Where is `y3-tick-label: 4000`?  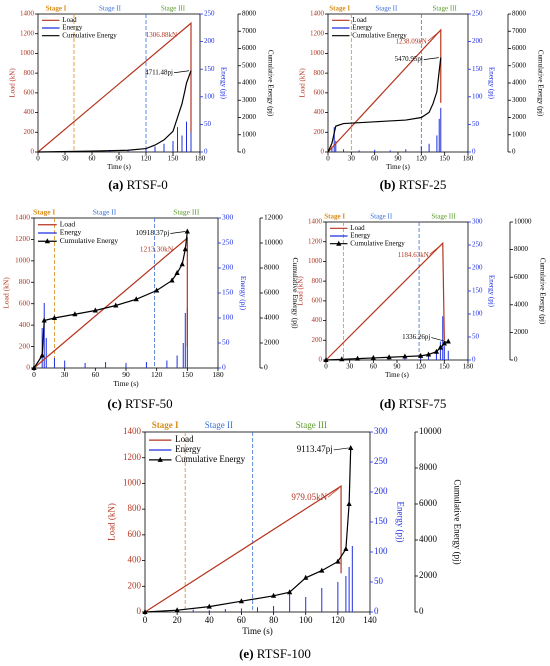
y3-tick-label: 4000 is located at coordinates (519, 83).